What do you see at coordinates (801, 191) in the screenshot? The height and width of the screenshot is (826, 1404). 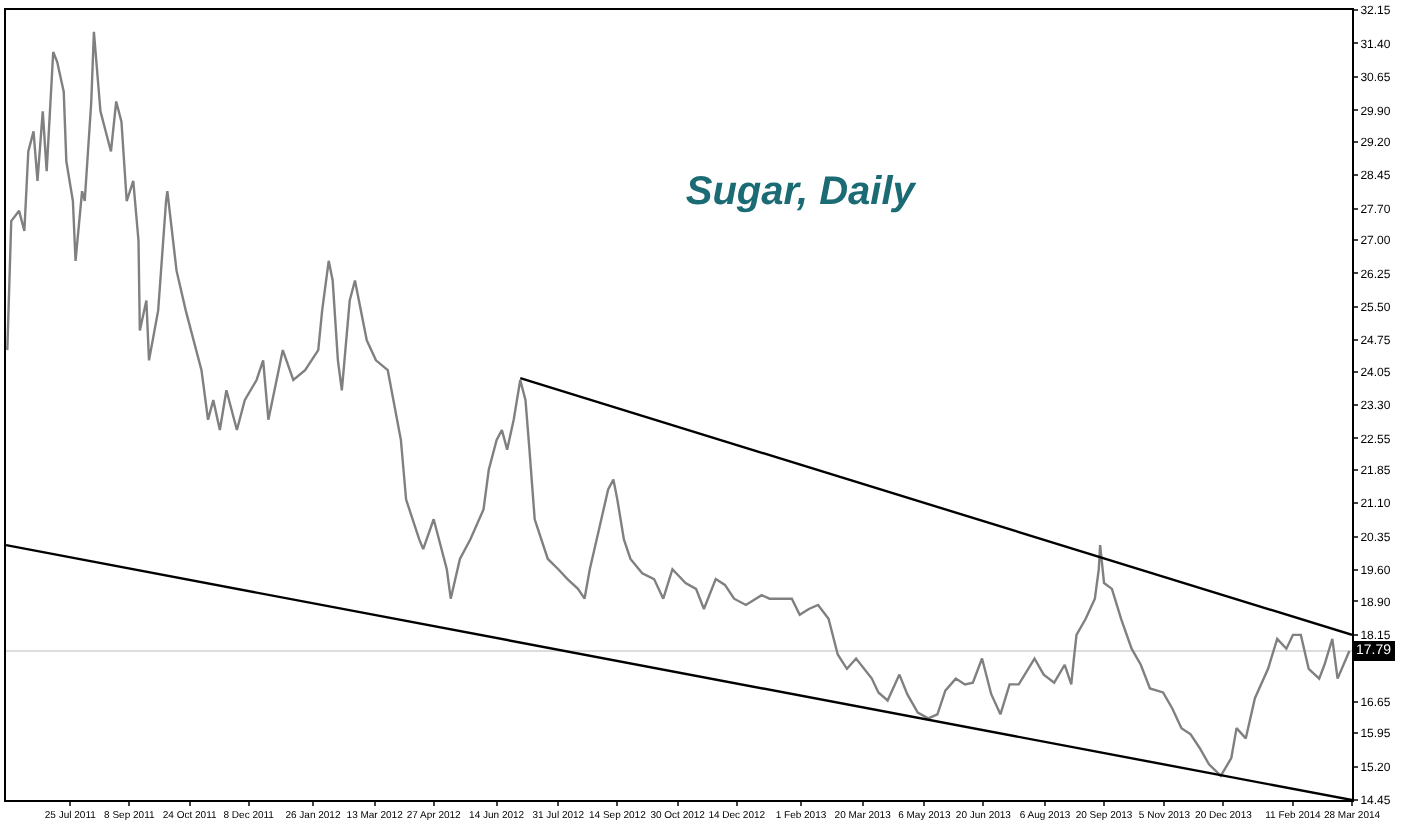 I see `text: Sugar, Daily` at bounding box center [801, 191].